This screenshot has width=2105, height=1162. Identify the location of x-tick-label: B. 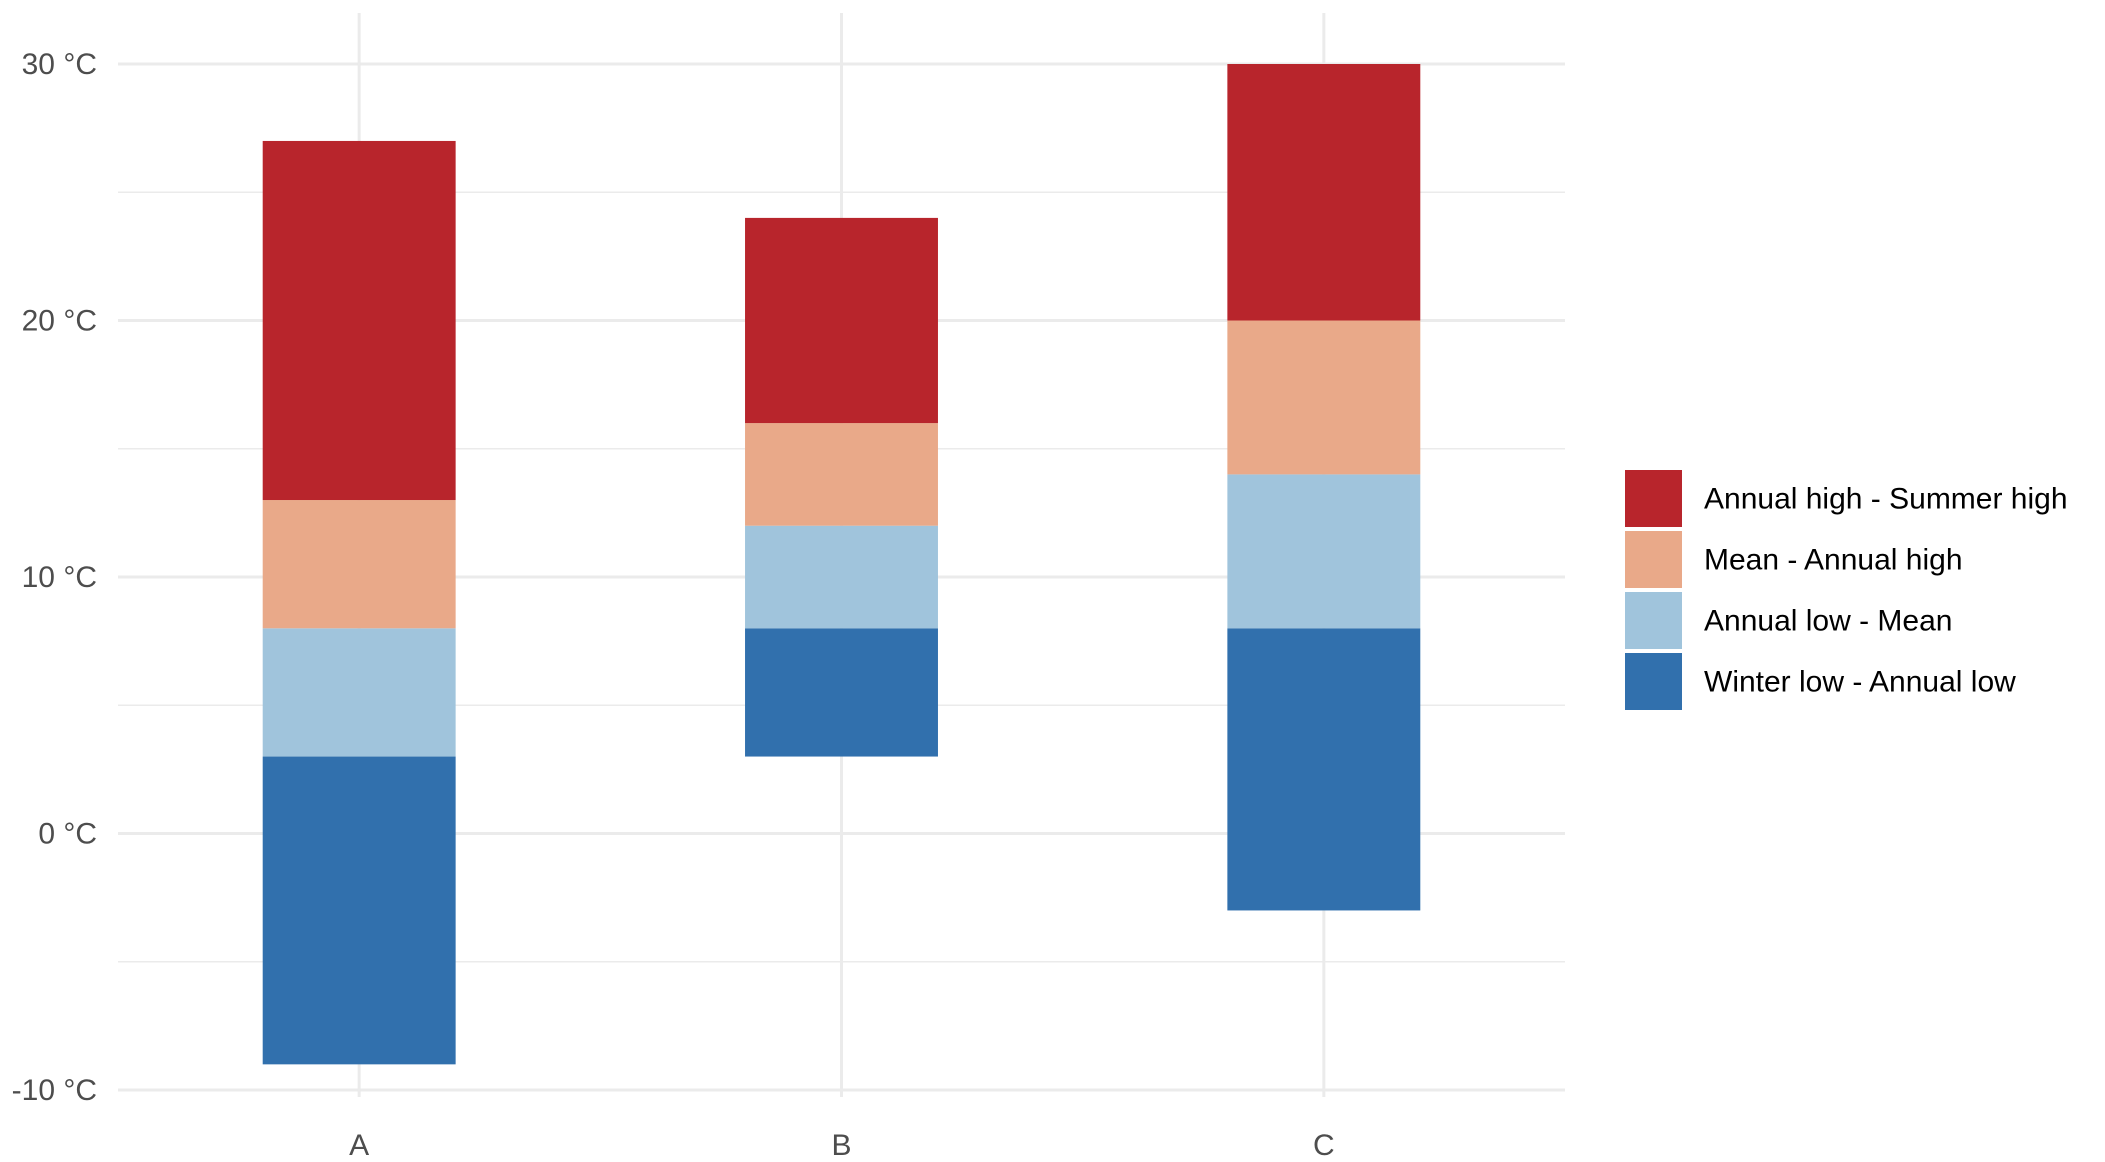
(841, 1145).